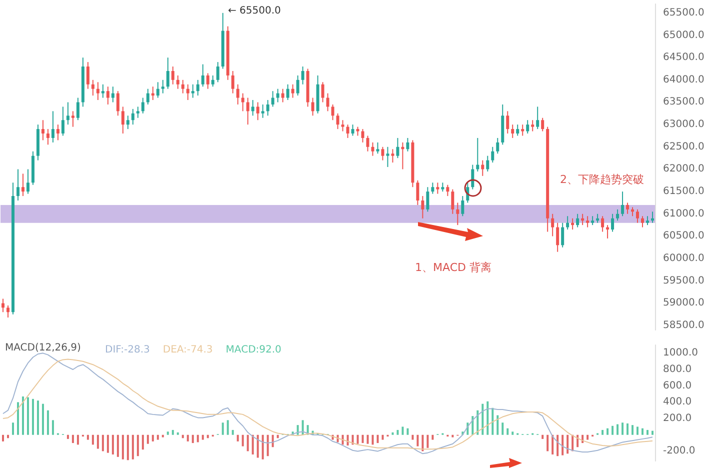 This screenshot has width=720, height=469. What do you see at coordinates (683, 58) in the screenshot?
I see `y-tick-label: 64500.0` at bounding box center [683, 58].